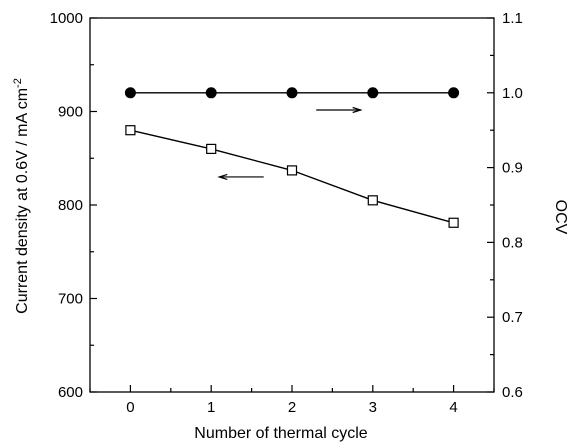 This screenshot has width=574, height=445. I want to click on left-axis-title-main: Current density at 0.6V / mA cm, so click(22, 201).